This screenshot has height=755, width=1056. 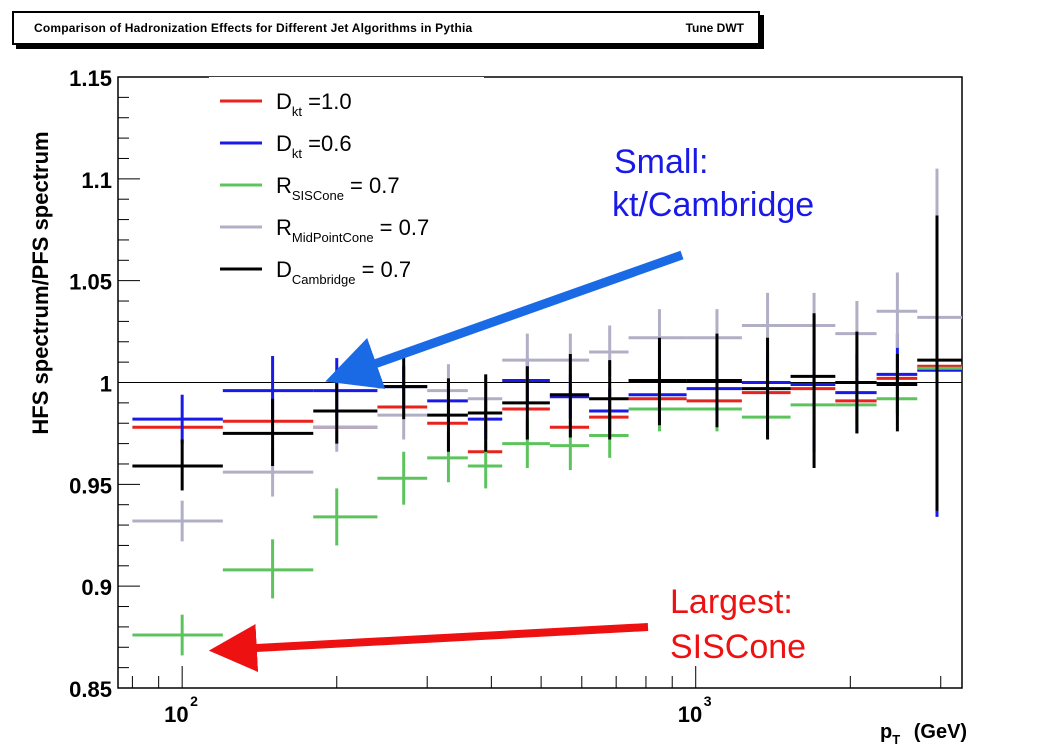 What do you see at coordinates (106, 384) in the screenshot?
I see `y-tick-label: 1` at bounding box center [106, 384].